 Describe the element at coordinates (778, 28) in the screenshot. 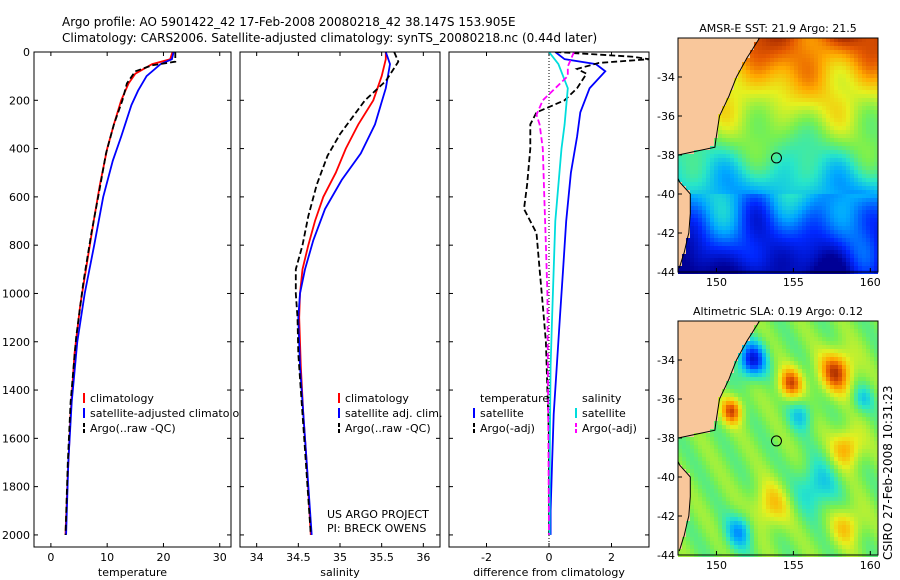

I see `map-title: AMSR-E SST: 21.9 Argo: 21.5` at that location.